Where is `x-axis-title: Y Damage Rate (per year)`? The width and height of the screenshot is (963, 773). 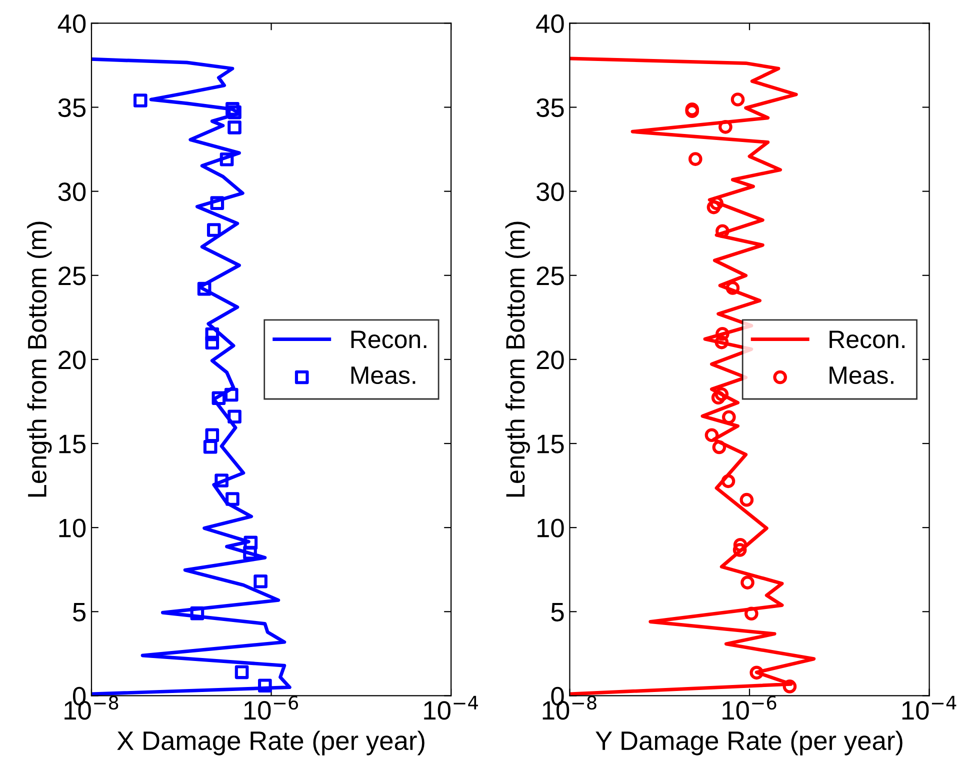
x-axis-title: Y Damage Rate (per year) is located at coordinates (749, 743).